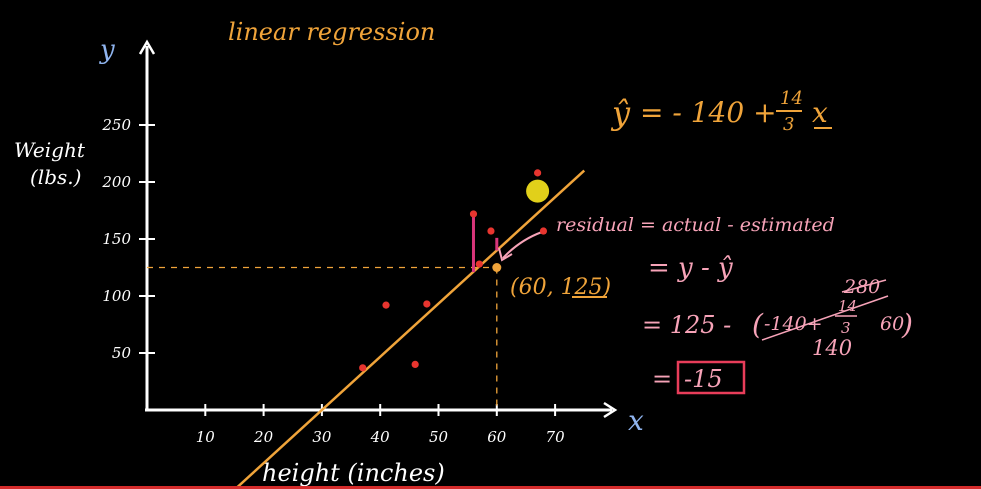 Image resolution: width=981 pixels, height=489 pixels. I want to click on y-tick-label: 250, so click(116, 125).